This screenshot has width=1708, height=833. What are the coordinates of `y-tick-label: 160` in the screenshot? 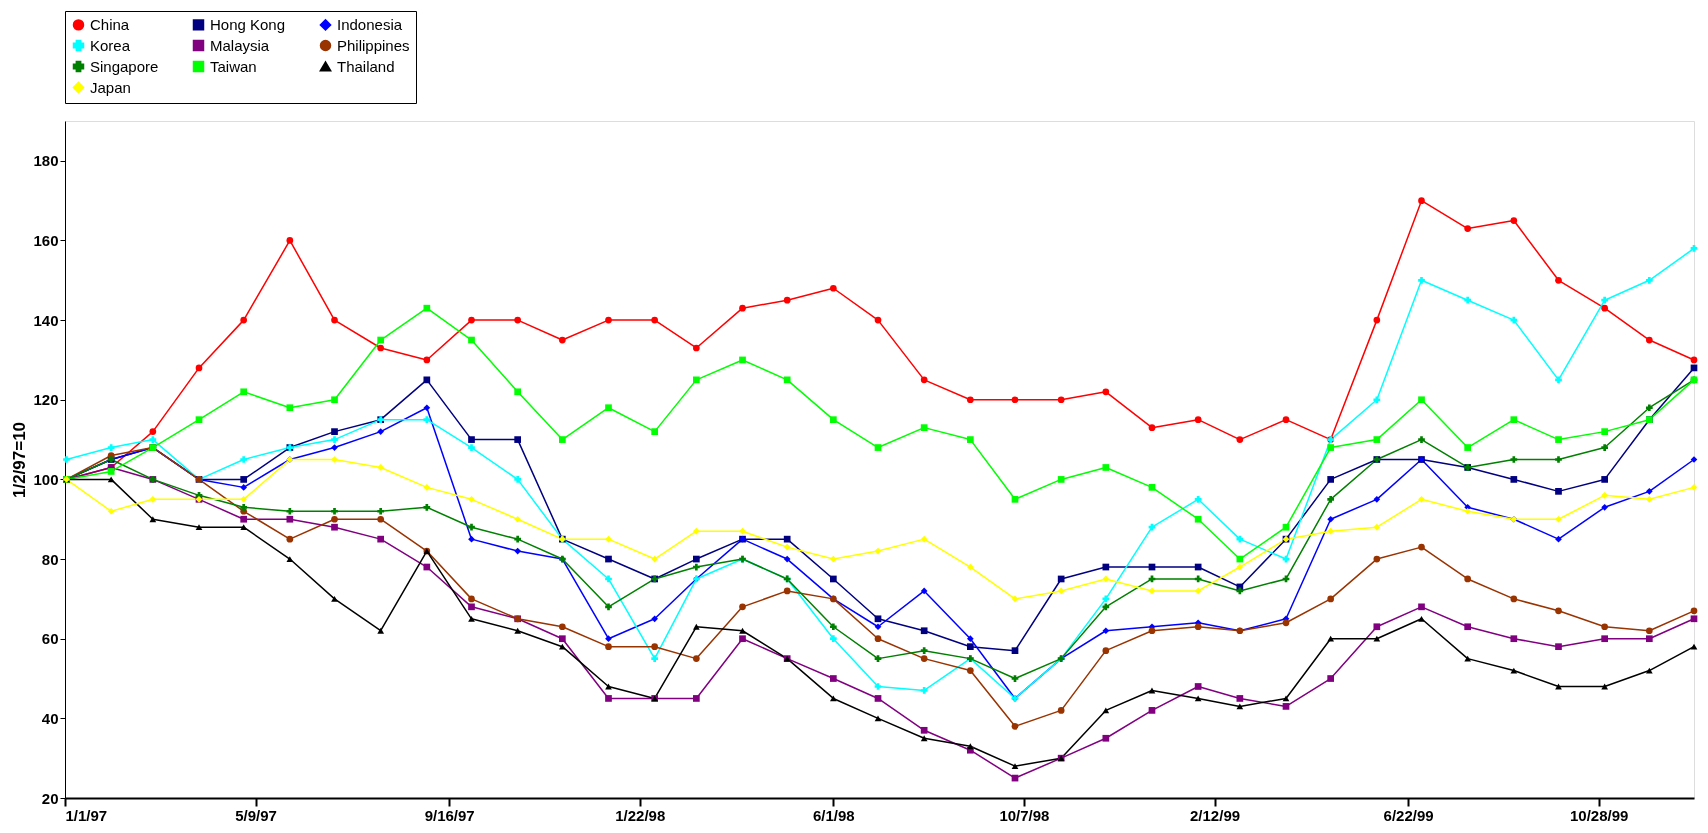 It's located at (46, 240).